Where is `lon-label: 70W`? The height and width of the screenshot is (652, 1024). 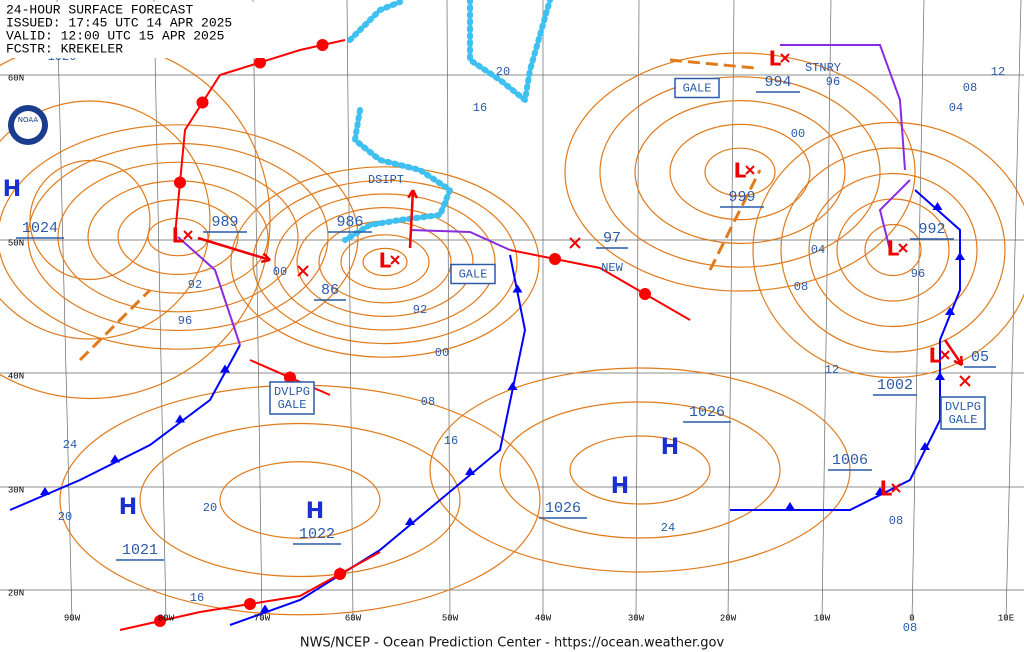
lon-label: 70W is located at coordinates (262, 618).